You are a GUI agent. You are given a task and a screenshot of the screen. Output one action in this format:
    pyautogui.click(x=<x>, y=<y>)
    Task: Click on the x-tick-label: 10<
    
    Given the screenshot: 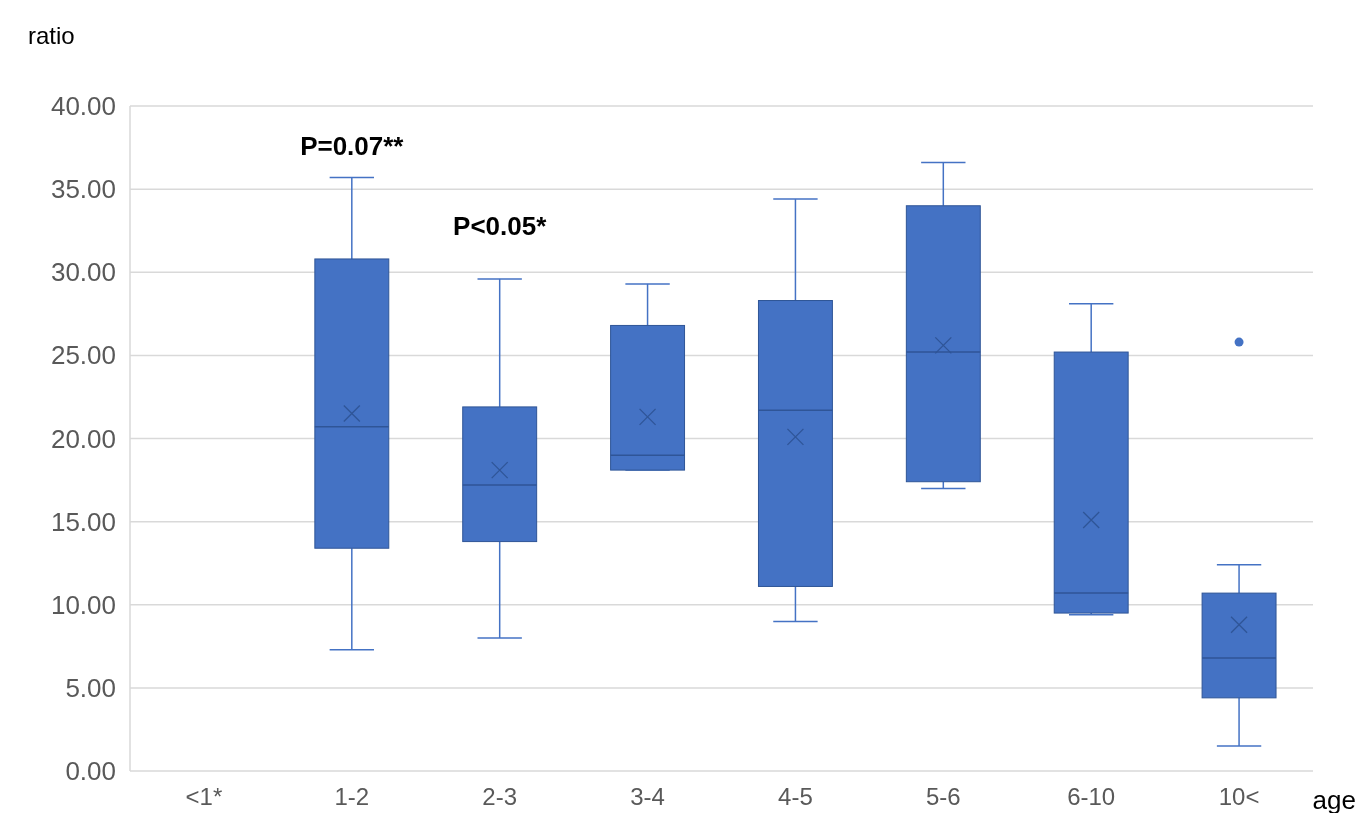 What is the action you would take?
    pyautogui.click(x=1239, y=796)
    